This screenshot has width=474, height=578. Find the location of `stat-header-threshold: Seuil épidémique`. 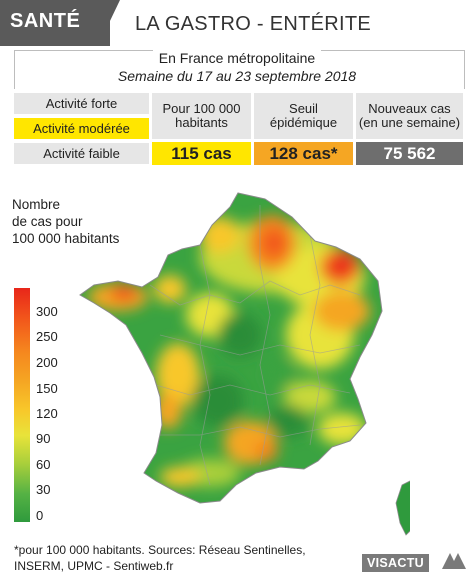

stat-header-threshold: Seuil épidémique is located at coordinates (303, 116).